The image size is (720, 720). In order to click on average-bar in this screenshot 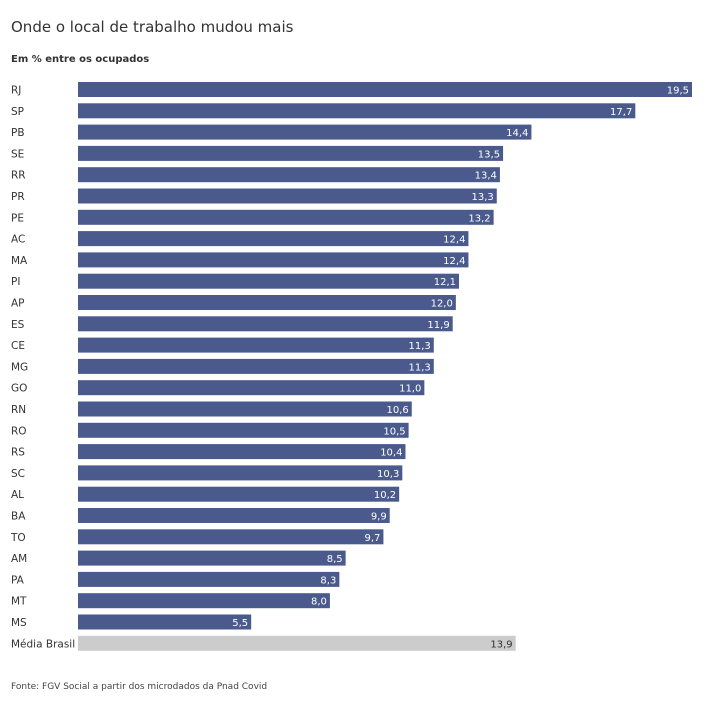, I will do `click(297, 643)`.